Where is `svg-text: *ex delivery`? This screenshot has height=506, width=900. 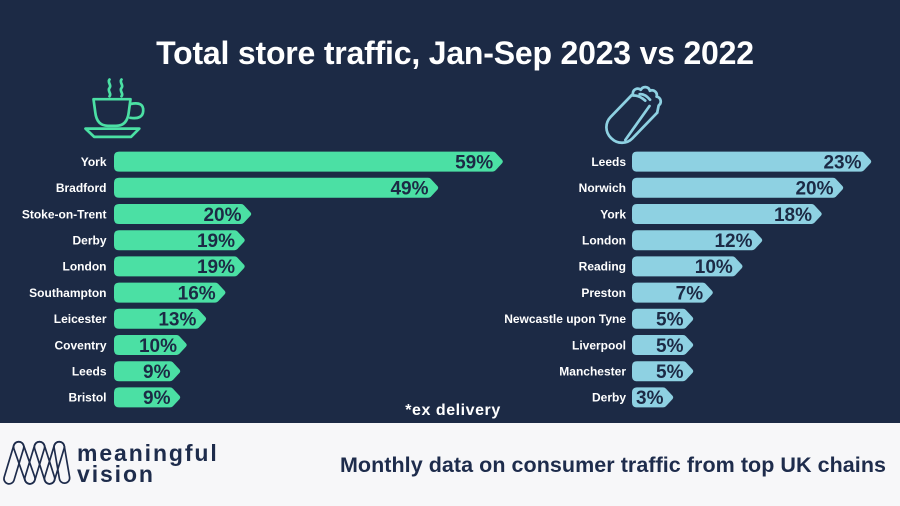 svg-text: *ex delivery is located at coordinates (453, 410).